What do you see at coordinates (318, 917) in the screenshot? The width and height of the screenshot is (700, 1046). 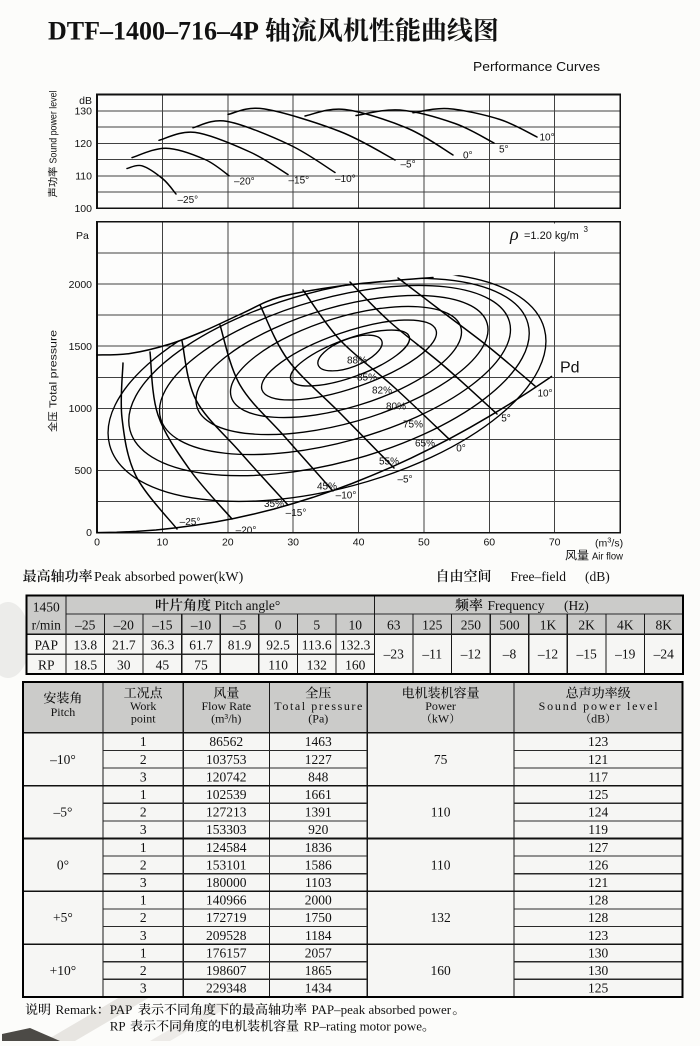 I see `svg-text: 1750` at bounding box center [318, 917].